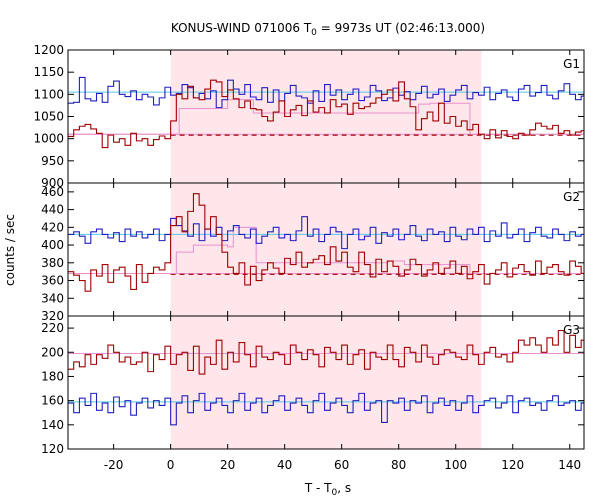 The width and height of the screenshot is (600, 500). What do you see at coordinates (52, 227) in the screenshot?
I see `y-tick-label: 420` at bounding box center [52, 227].